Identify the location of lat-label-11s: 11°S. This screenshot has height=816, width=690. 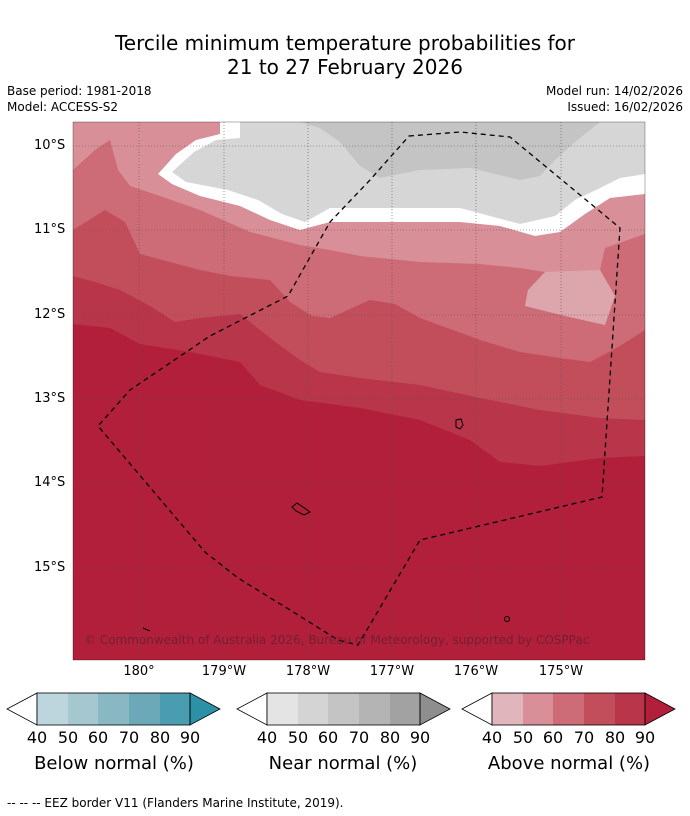
(50, 229).